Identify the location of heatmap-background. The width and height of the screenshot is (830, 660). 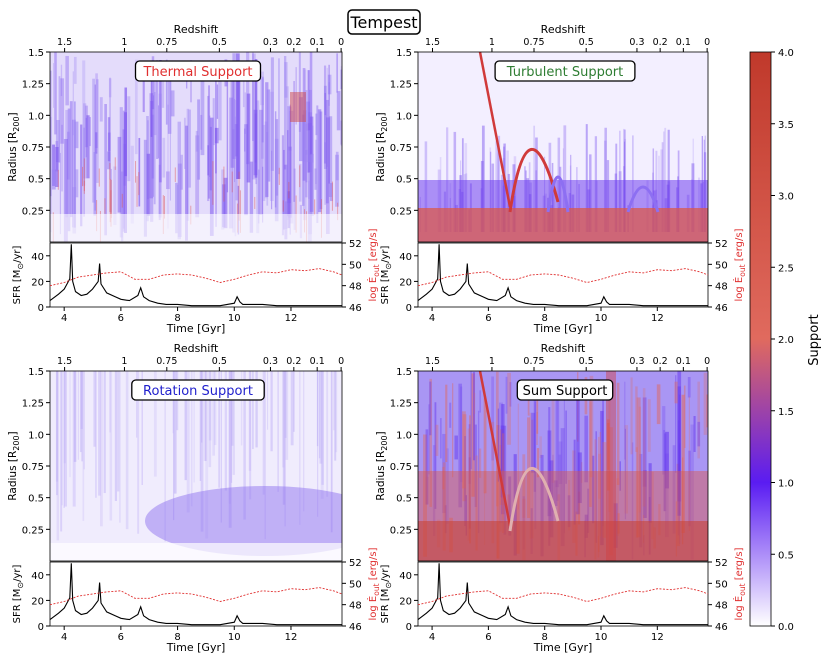
(196, 147).